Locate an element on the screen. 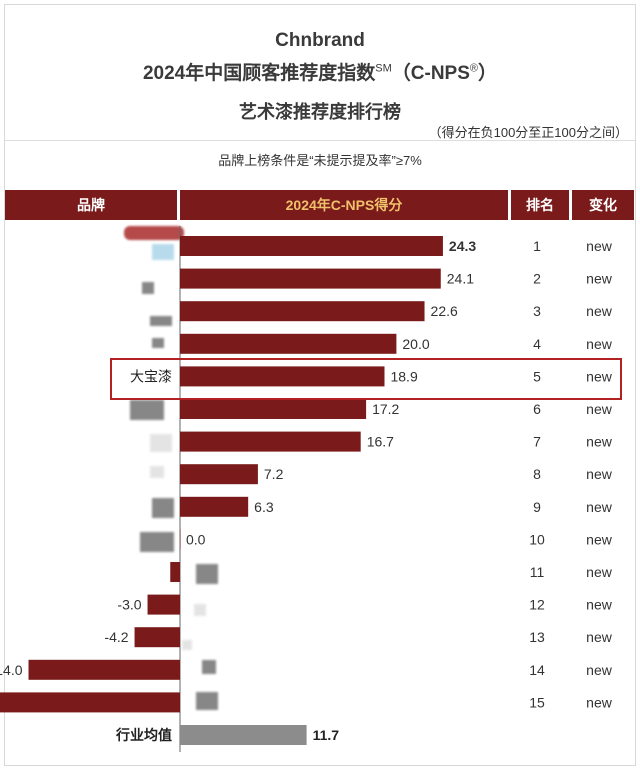  rank-value: 12 is located at coordinates (537, 605).